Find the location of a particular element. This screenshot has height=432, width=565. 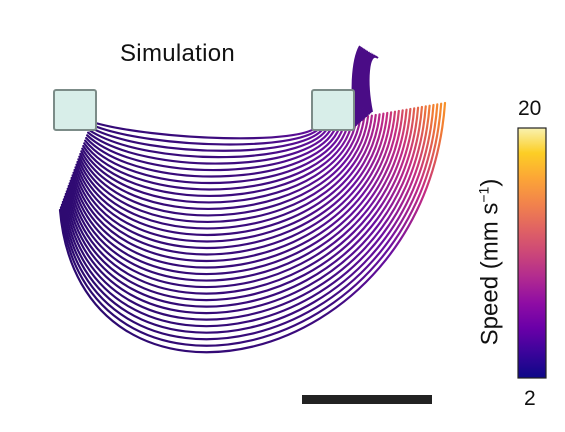

nozzle-left-body is located at coordinates (75, 110).